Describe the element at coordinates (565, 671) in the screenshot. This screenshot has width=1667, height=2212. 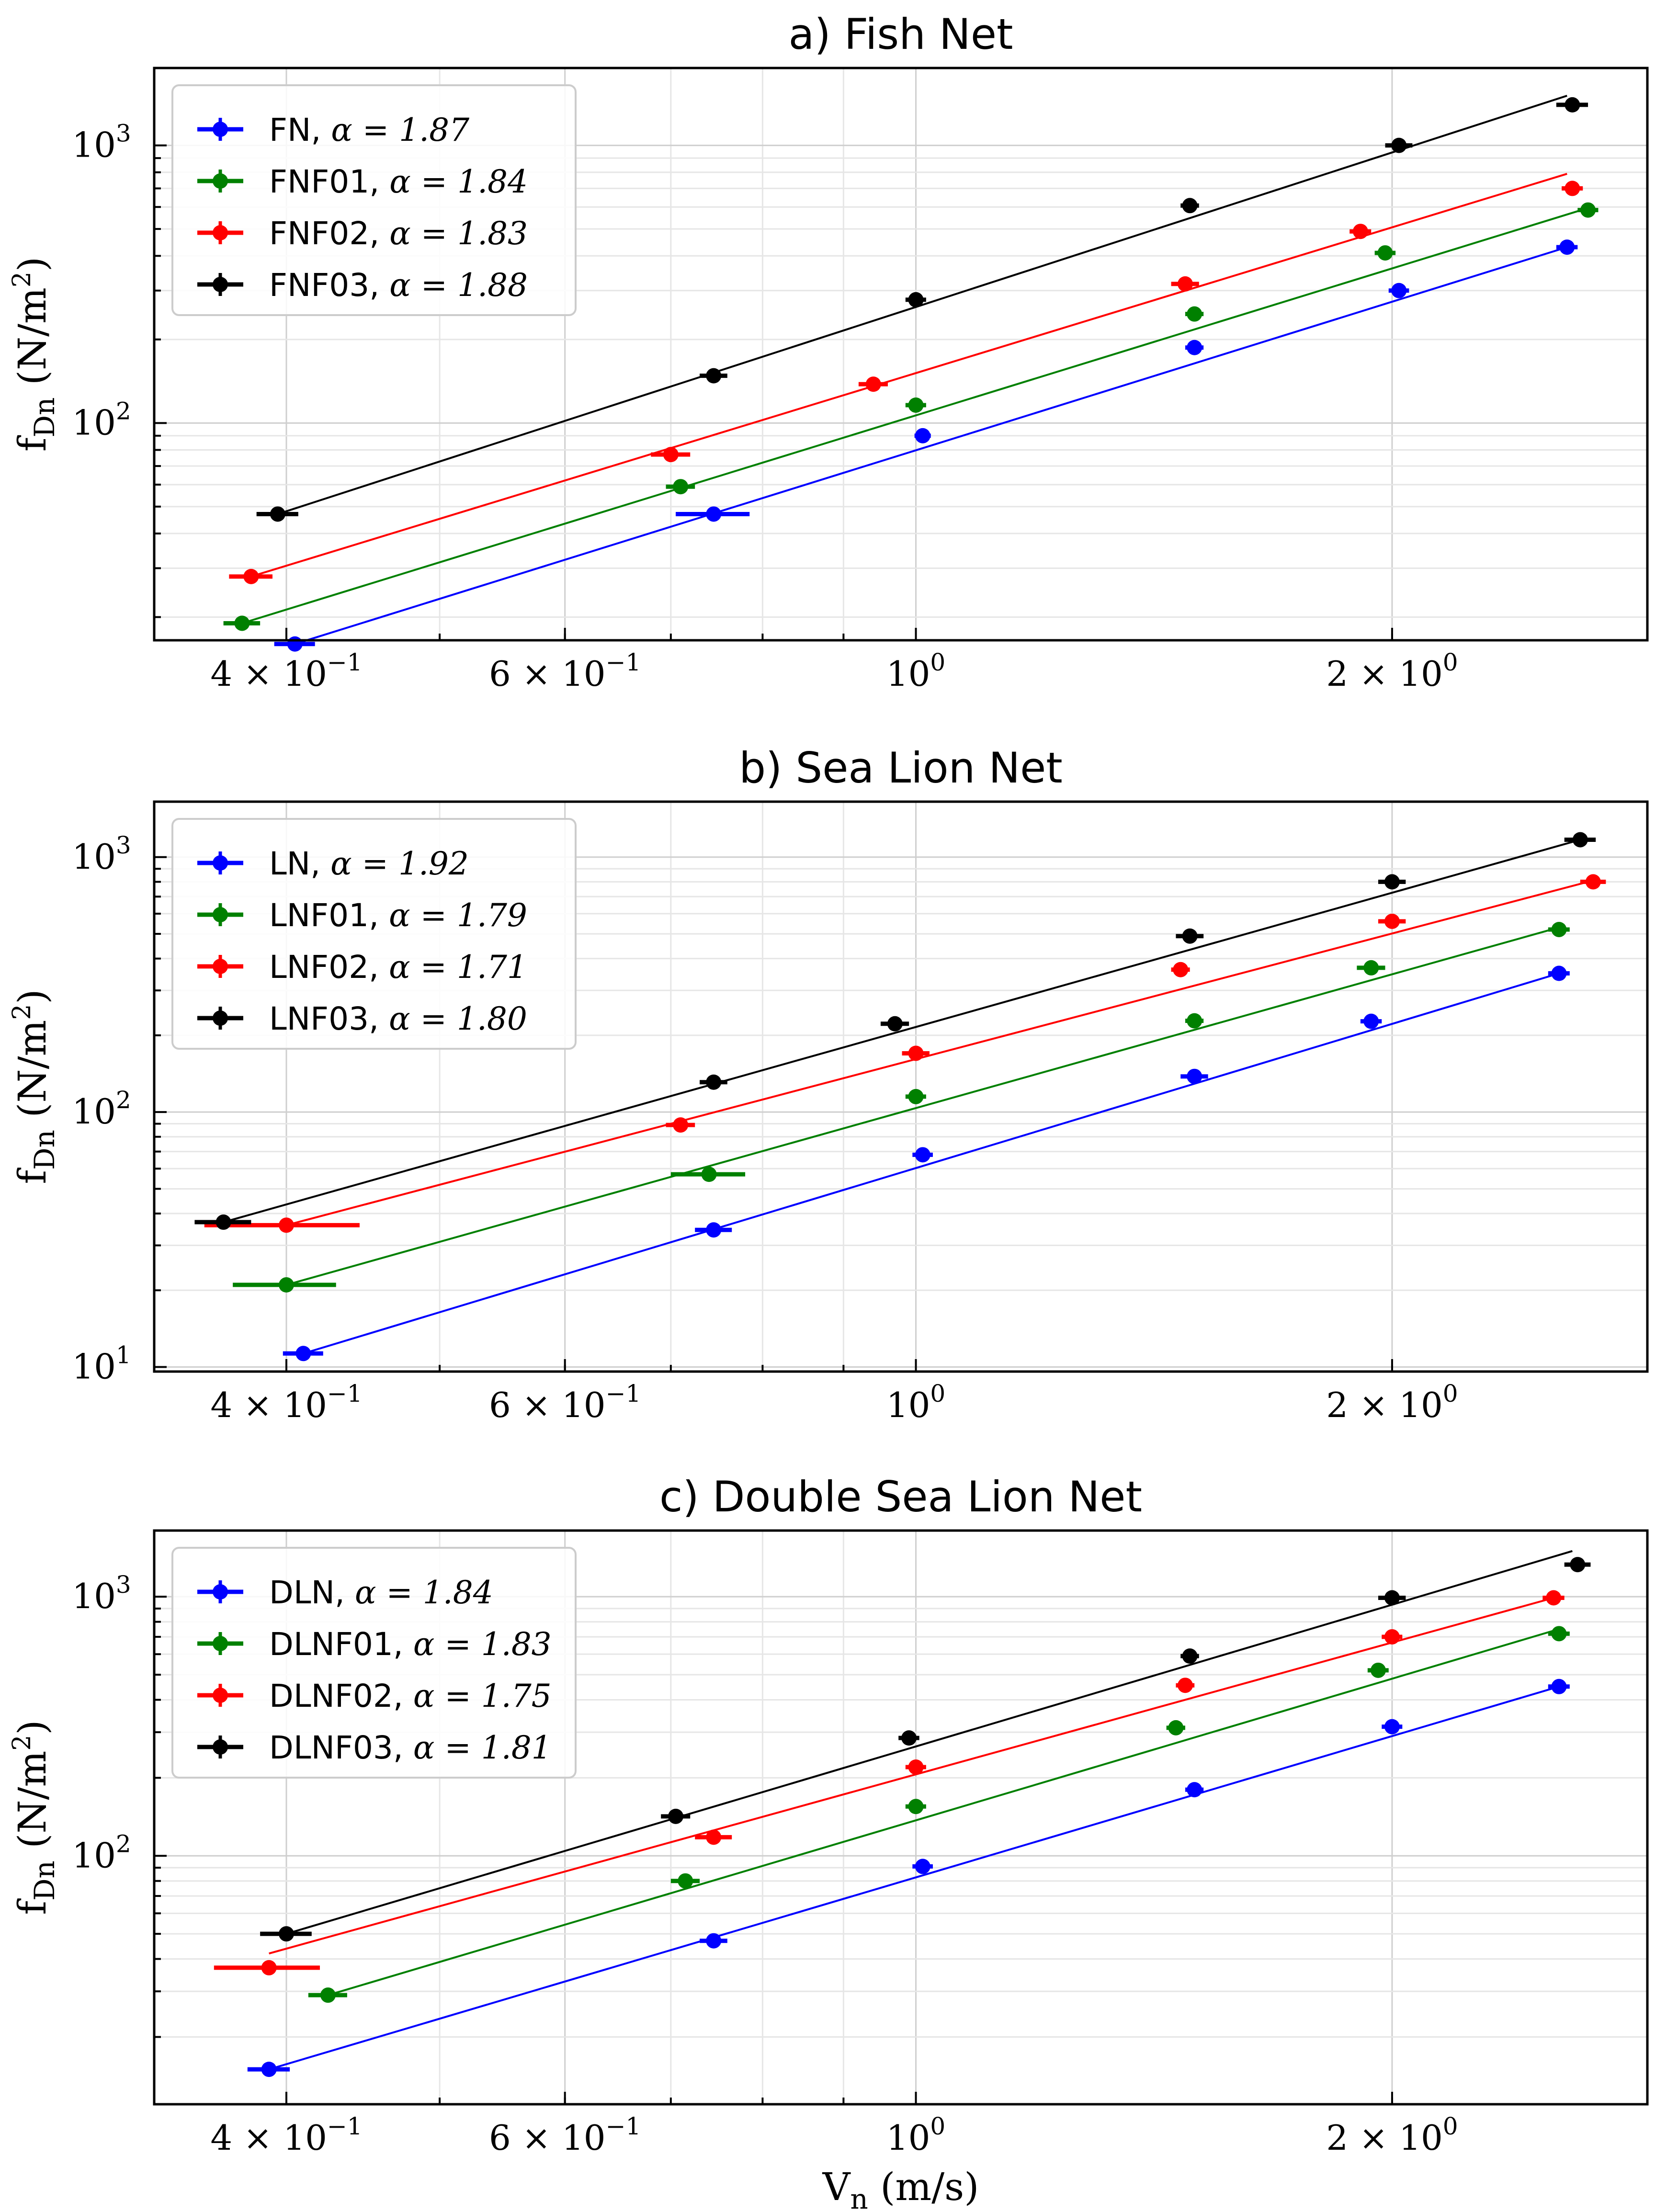
I see `x-tick-label: 6 × 10⁻¹` at that location.